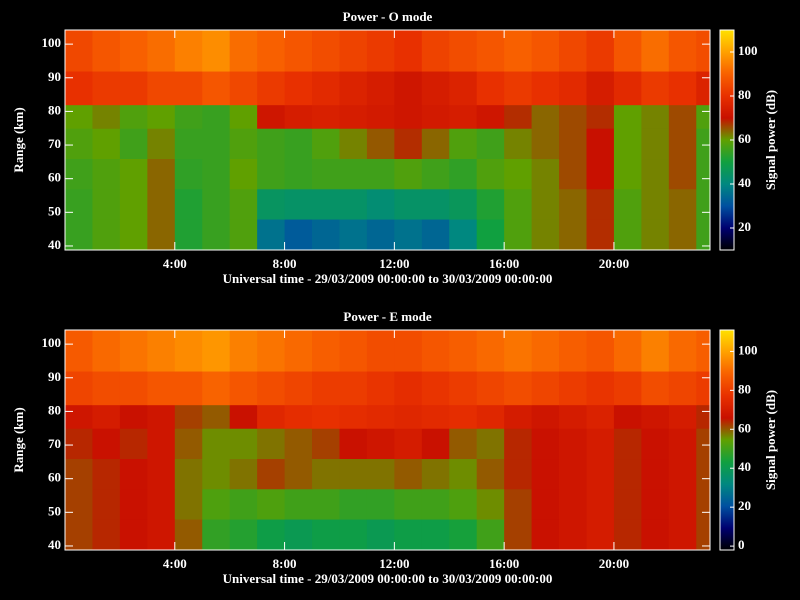  I want to click on x-tick-label: 8:00, so click(285, 563).